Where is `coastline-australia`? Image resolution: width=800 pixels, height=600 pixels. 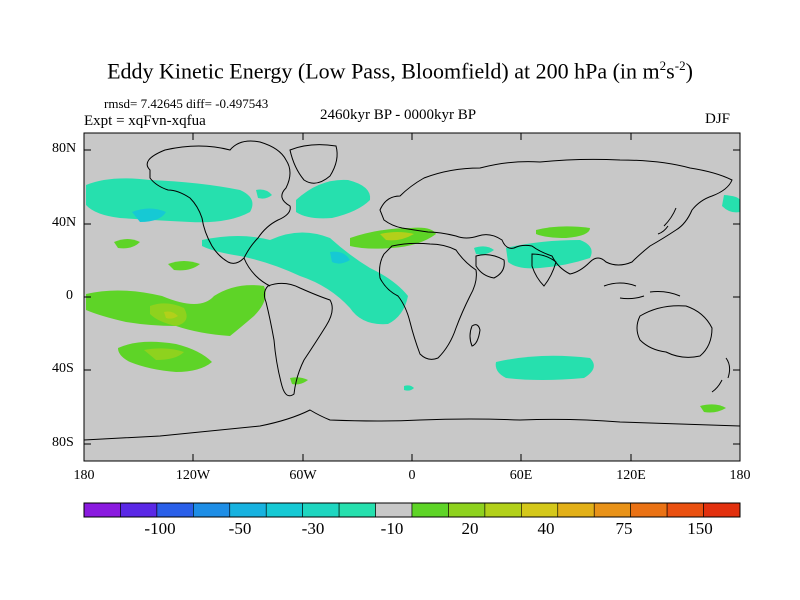
coastline-australia is located at coordinates (674, 331).